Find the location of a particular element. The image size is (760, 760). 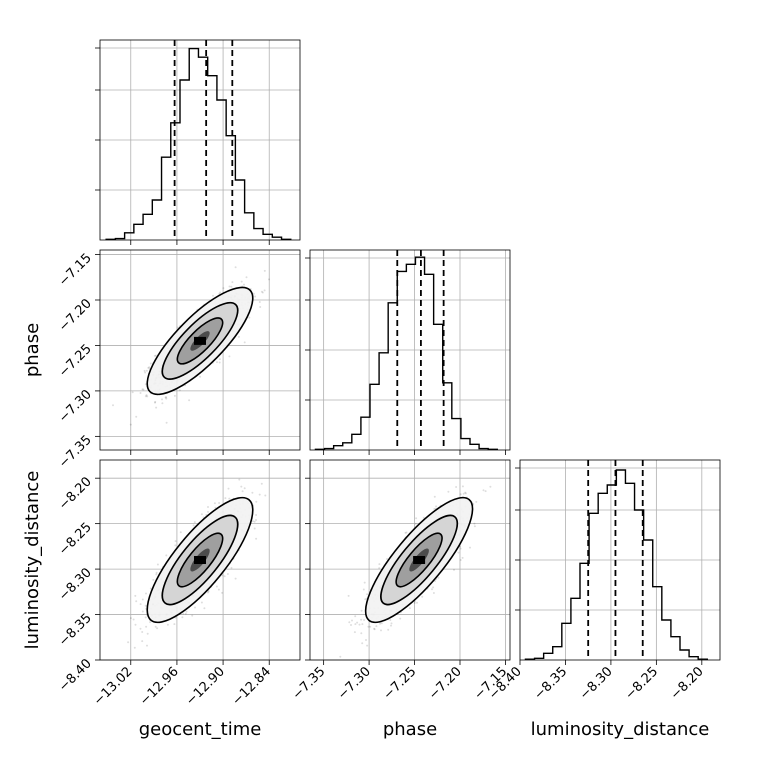

density-phase-vs-luminosity-distance-plot-area is located at coordinates (415, 571).